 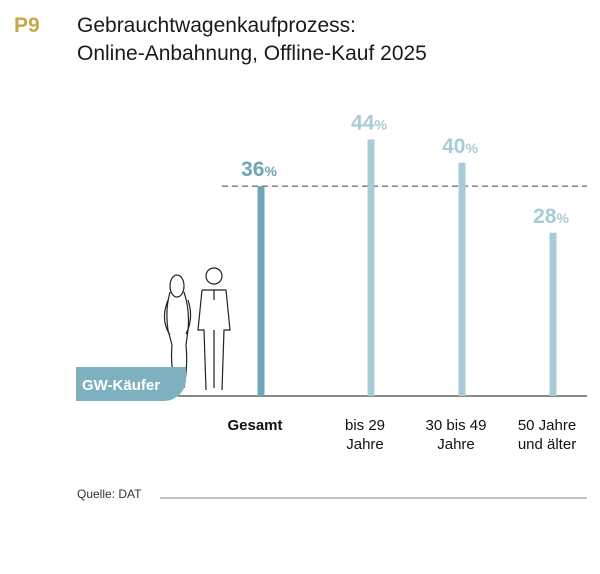 What do you see at coordinates (365, 444) in the screenshot?
I see `category-label-1-1: Jahre` at bounding box center [365, 444].